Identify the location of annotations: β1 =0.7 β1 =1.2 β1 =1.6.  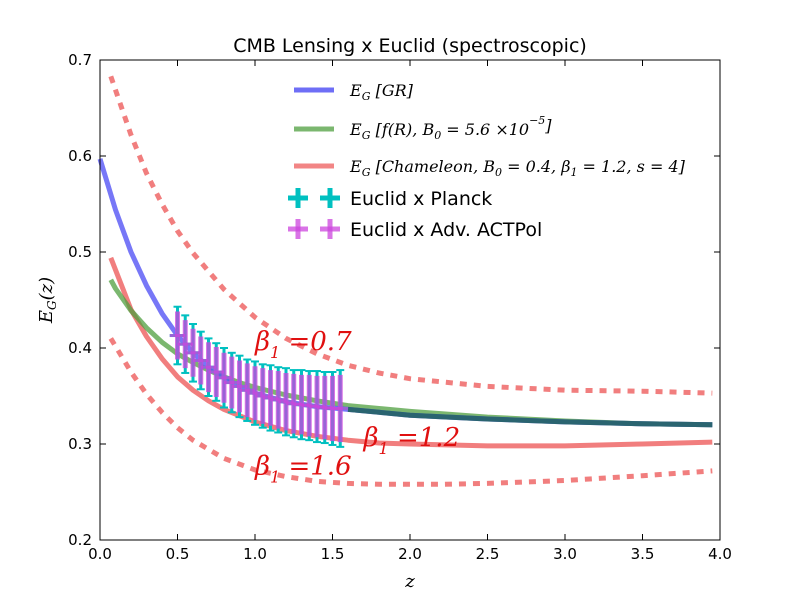
(357, 407).